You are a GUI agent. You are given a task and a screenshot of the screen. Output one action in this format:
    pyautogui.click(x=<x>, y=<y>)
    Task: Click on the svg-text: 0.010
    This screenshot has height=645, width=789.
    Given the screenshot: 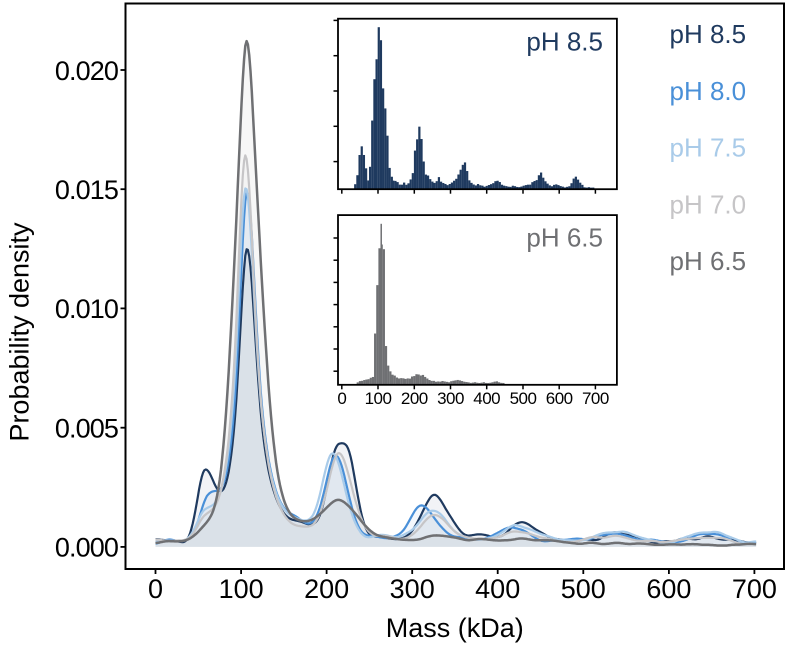 What is the action you would take?
    pyautogui.click(x=86, y=309)
    